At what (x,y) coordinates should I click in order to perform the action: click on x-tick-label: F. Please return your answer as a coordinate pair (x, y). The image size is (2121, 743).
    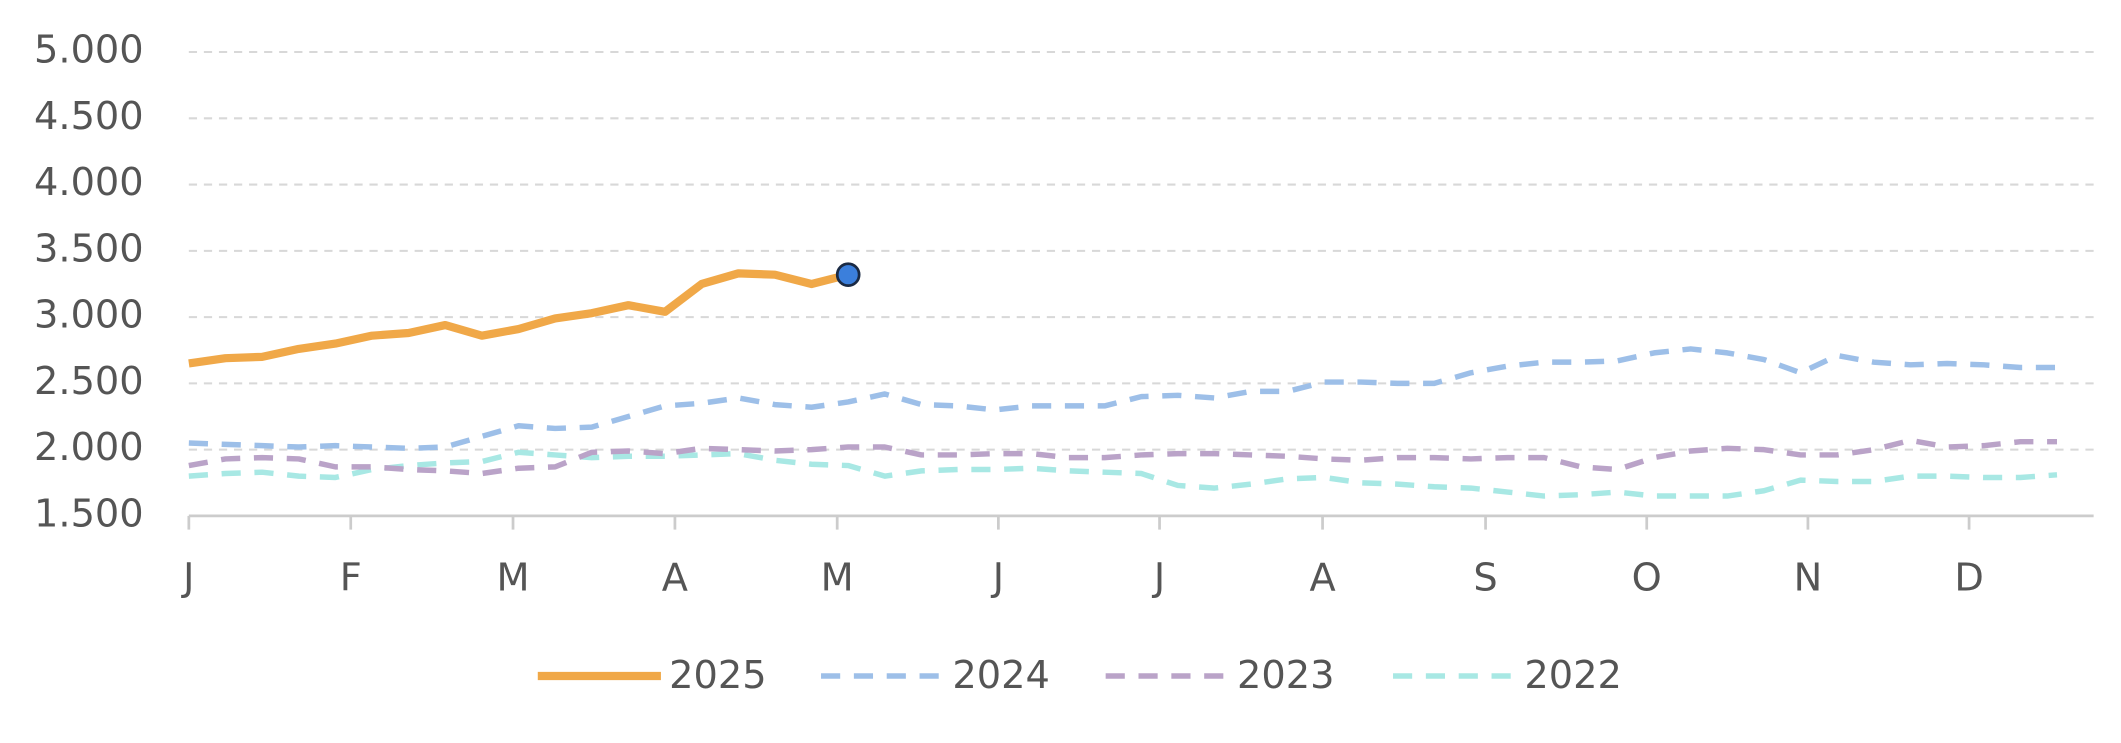
    Looking at the image, I should click on (351, 578).